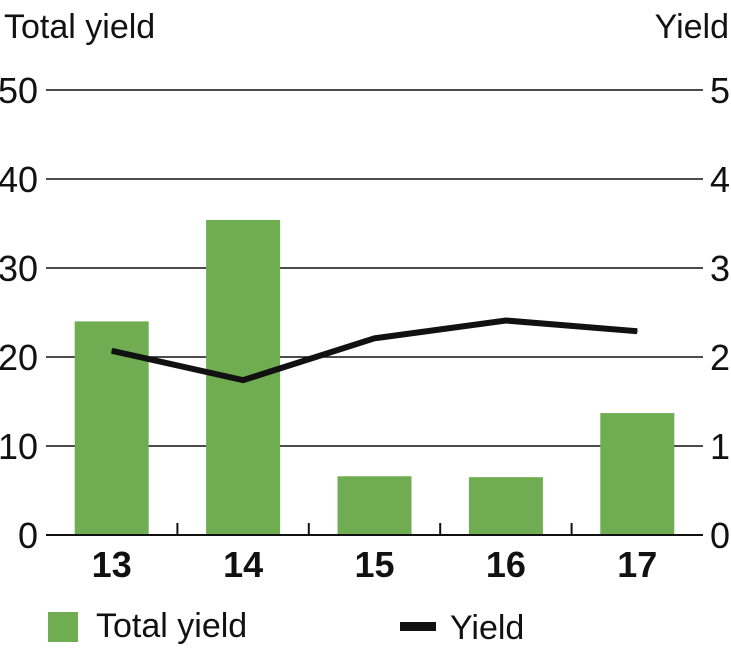 The height and width of the screenshot is (651, 731). Describe the element at coordinates (19, 179) in the screenshot. I see `left-tick-label: 40` at that location.